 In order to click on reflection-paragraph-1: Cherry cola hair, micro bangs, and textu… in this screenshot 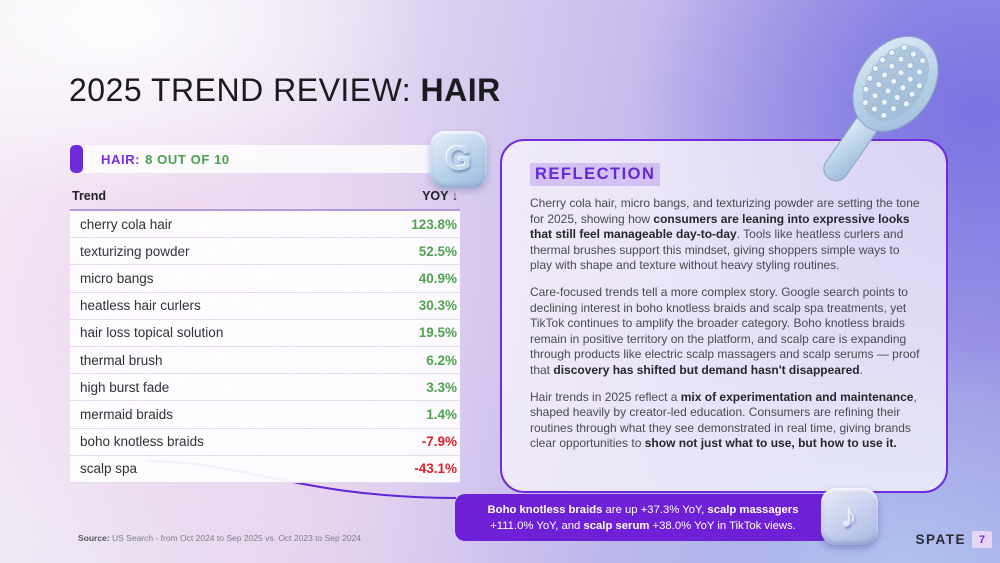, I will do `click(725, 234)`.